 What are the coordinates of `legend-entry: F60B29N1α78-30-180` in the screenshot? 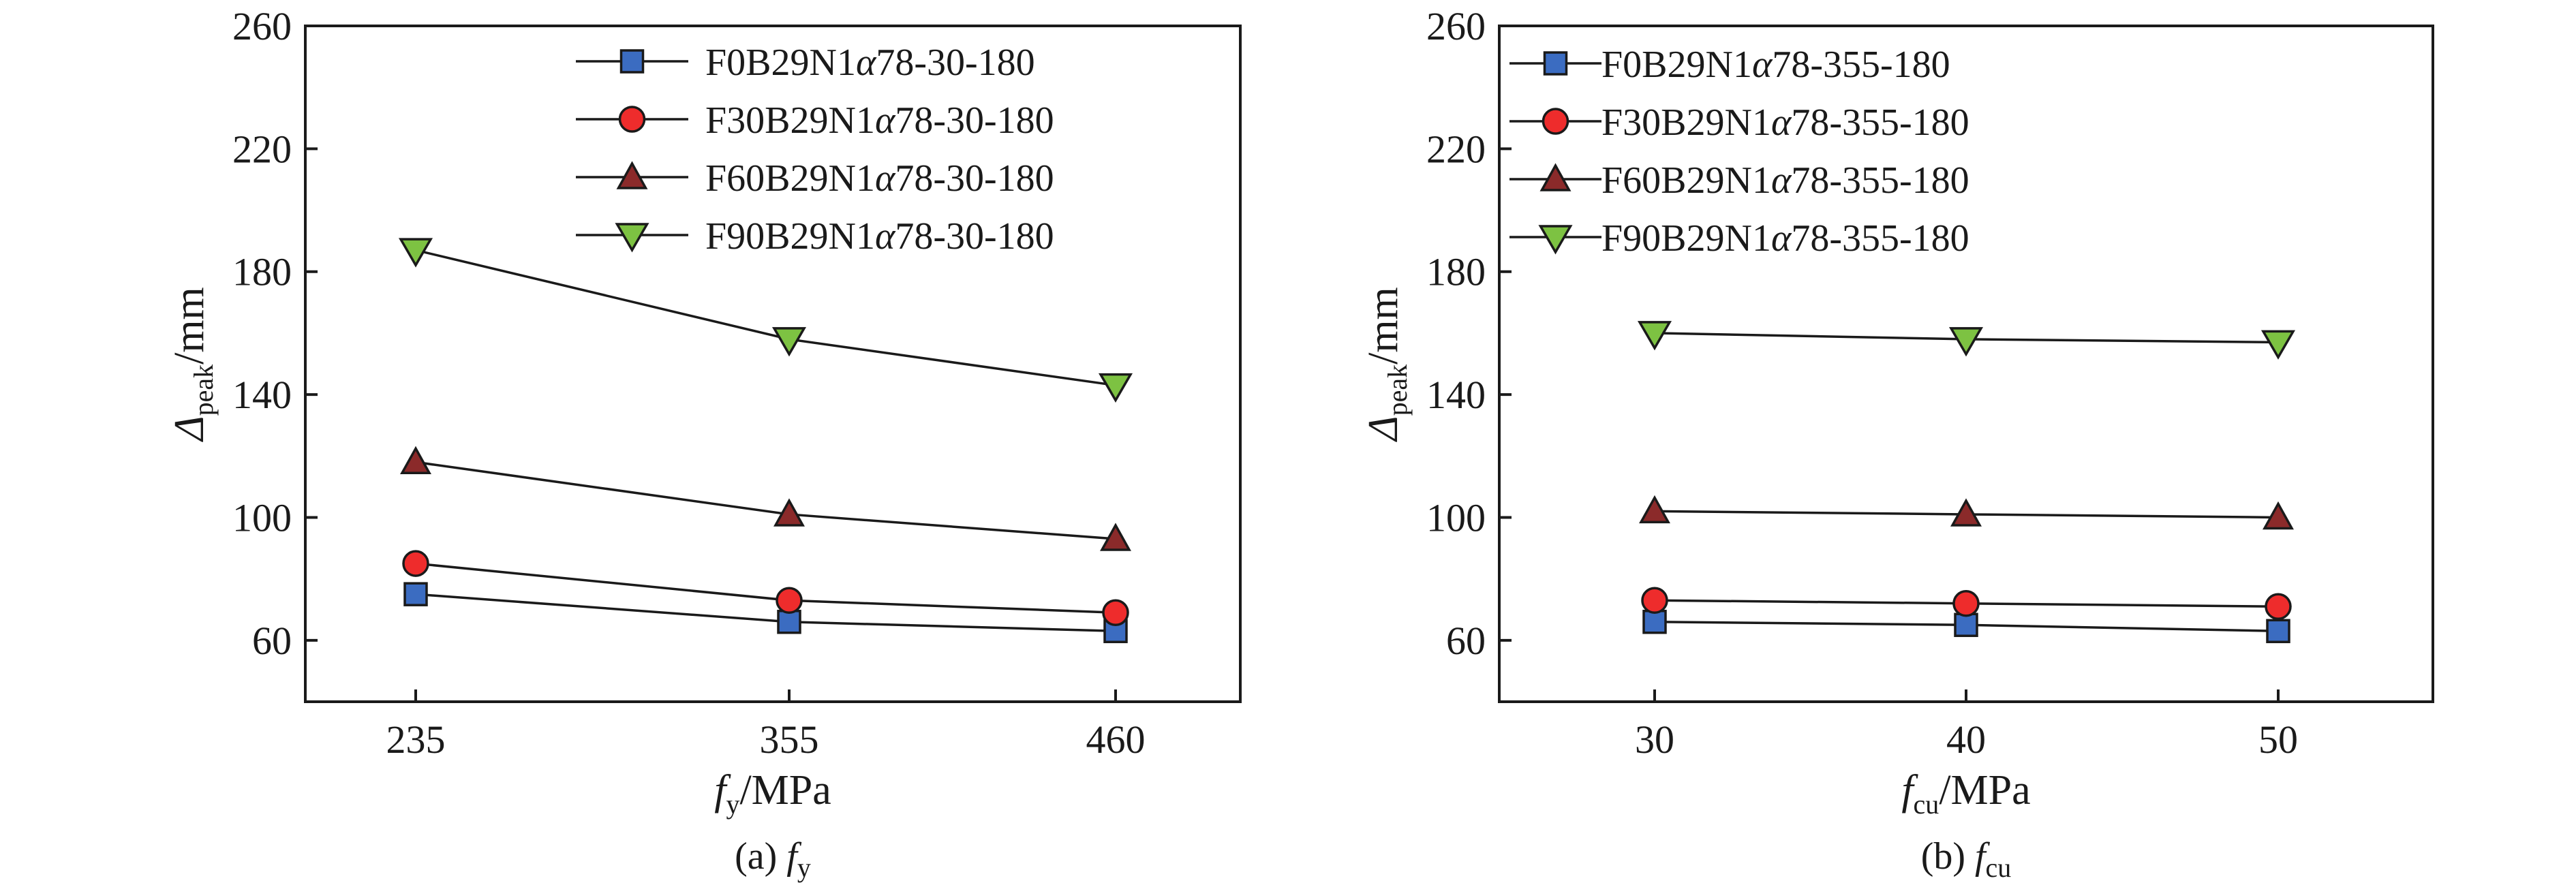 It's located at (879, 178).